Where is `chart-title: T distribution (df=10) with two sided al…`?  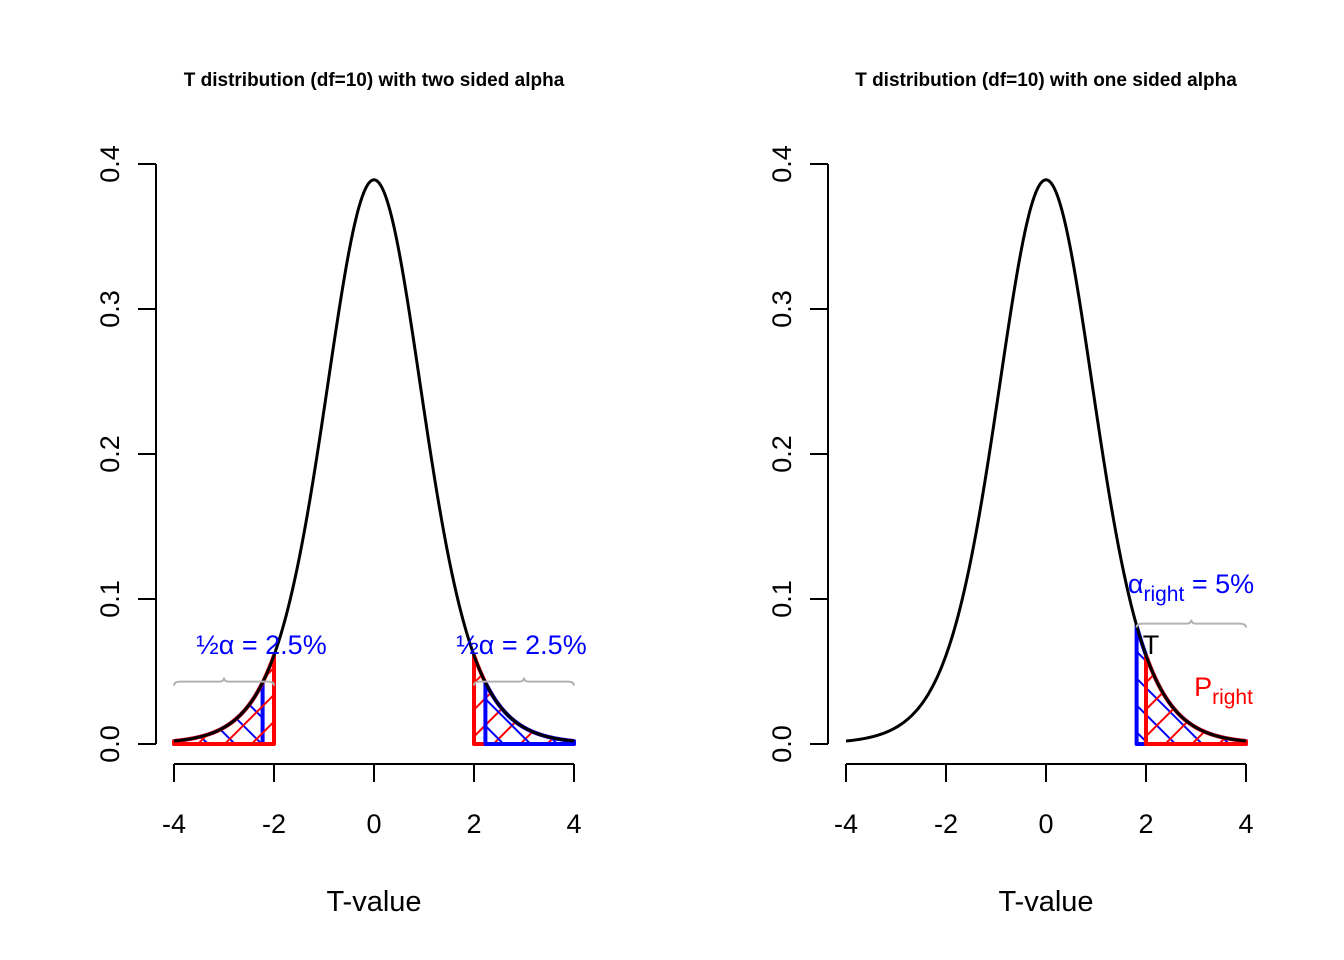
chart-title: T distribution (df=10) with two sided al… is located at coordinates (374, 80).